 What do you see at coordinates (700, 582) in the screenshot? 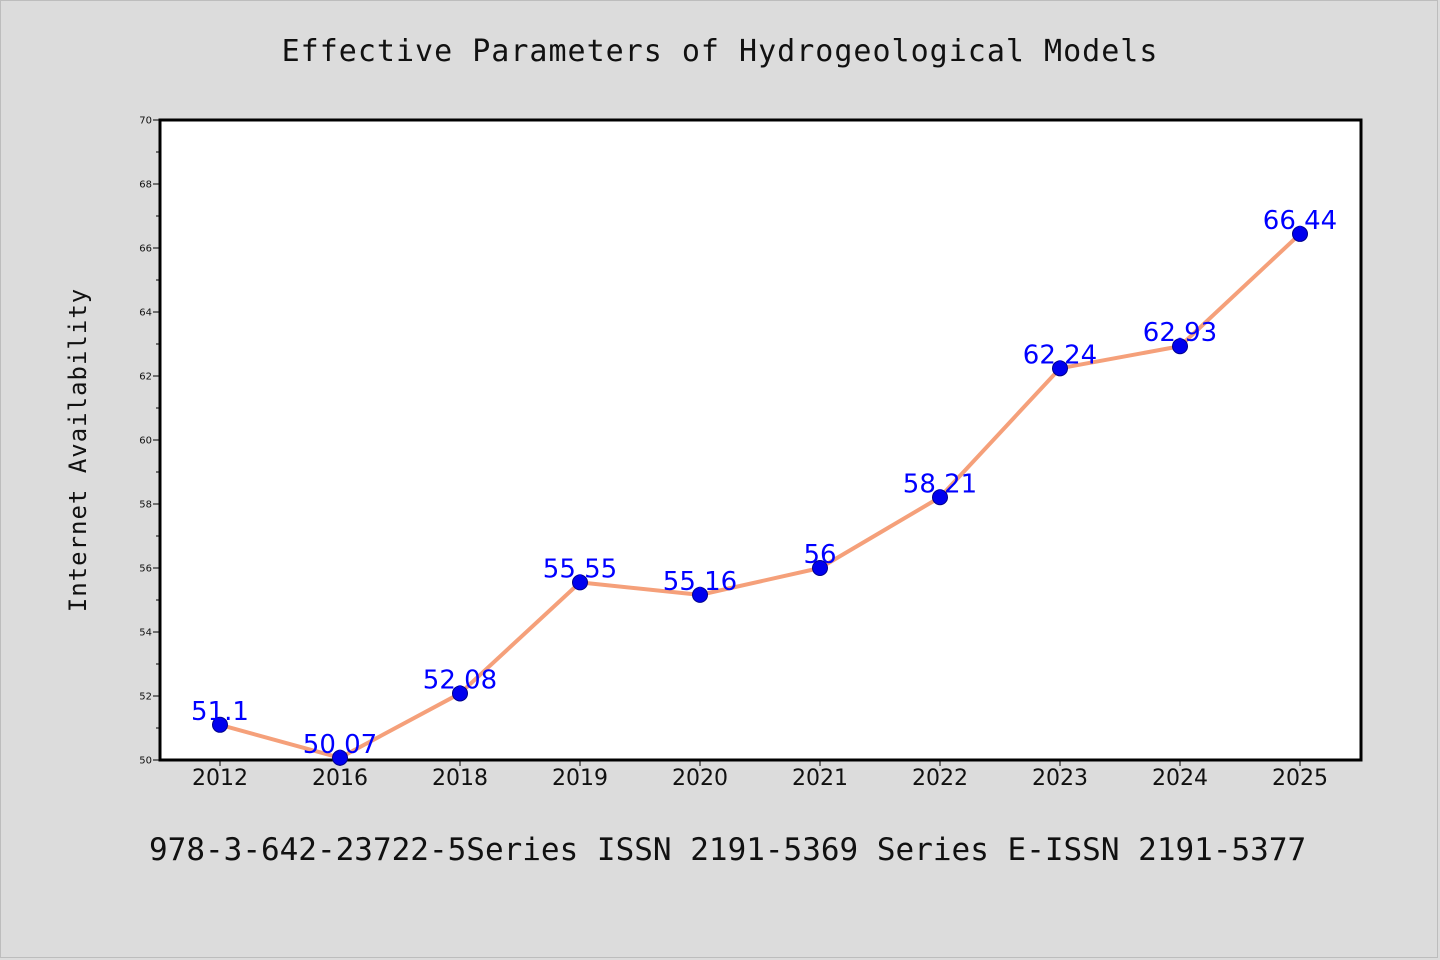
I see `data-label: 55.16` at bounding box center [700, 582].